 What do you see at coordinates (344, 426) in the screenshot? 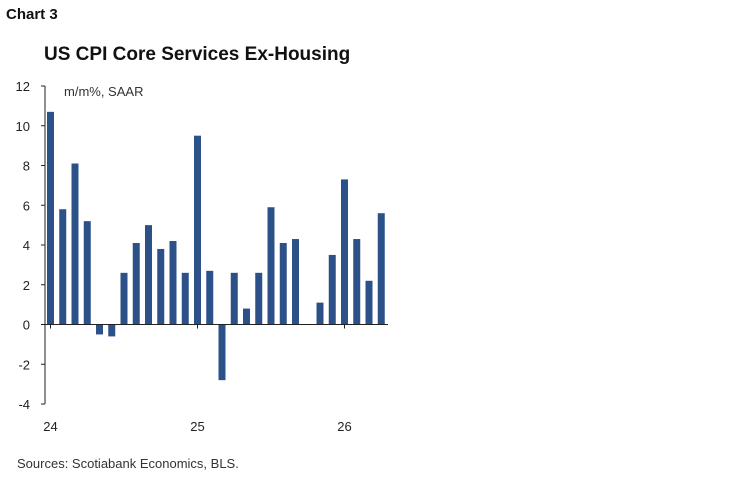
I see `x-tick-label: 26` at bounding box center [344, 426].